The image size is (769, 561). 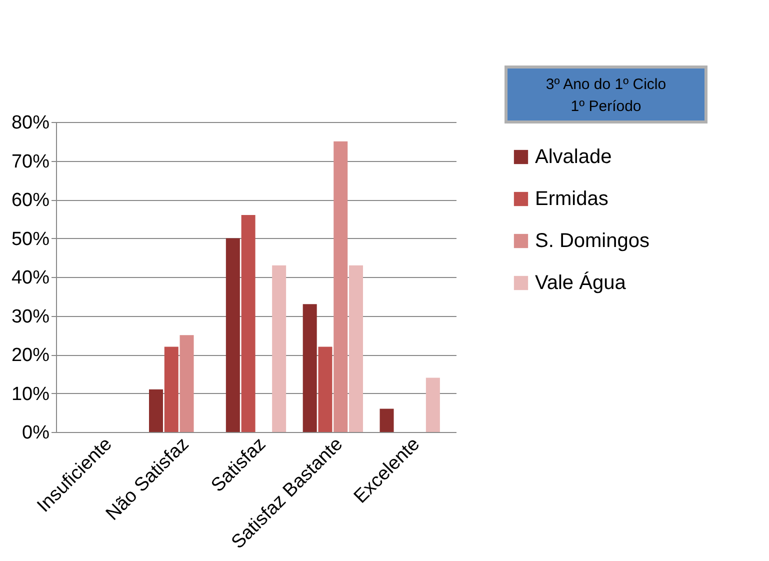 I want to click on y-tick-label: 30%, so click(x=30, y=317).